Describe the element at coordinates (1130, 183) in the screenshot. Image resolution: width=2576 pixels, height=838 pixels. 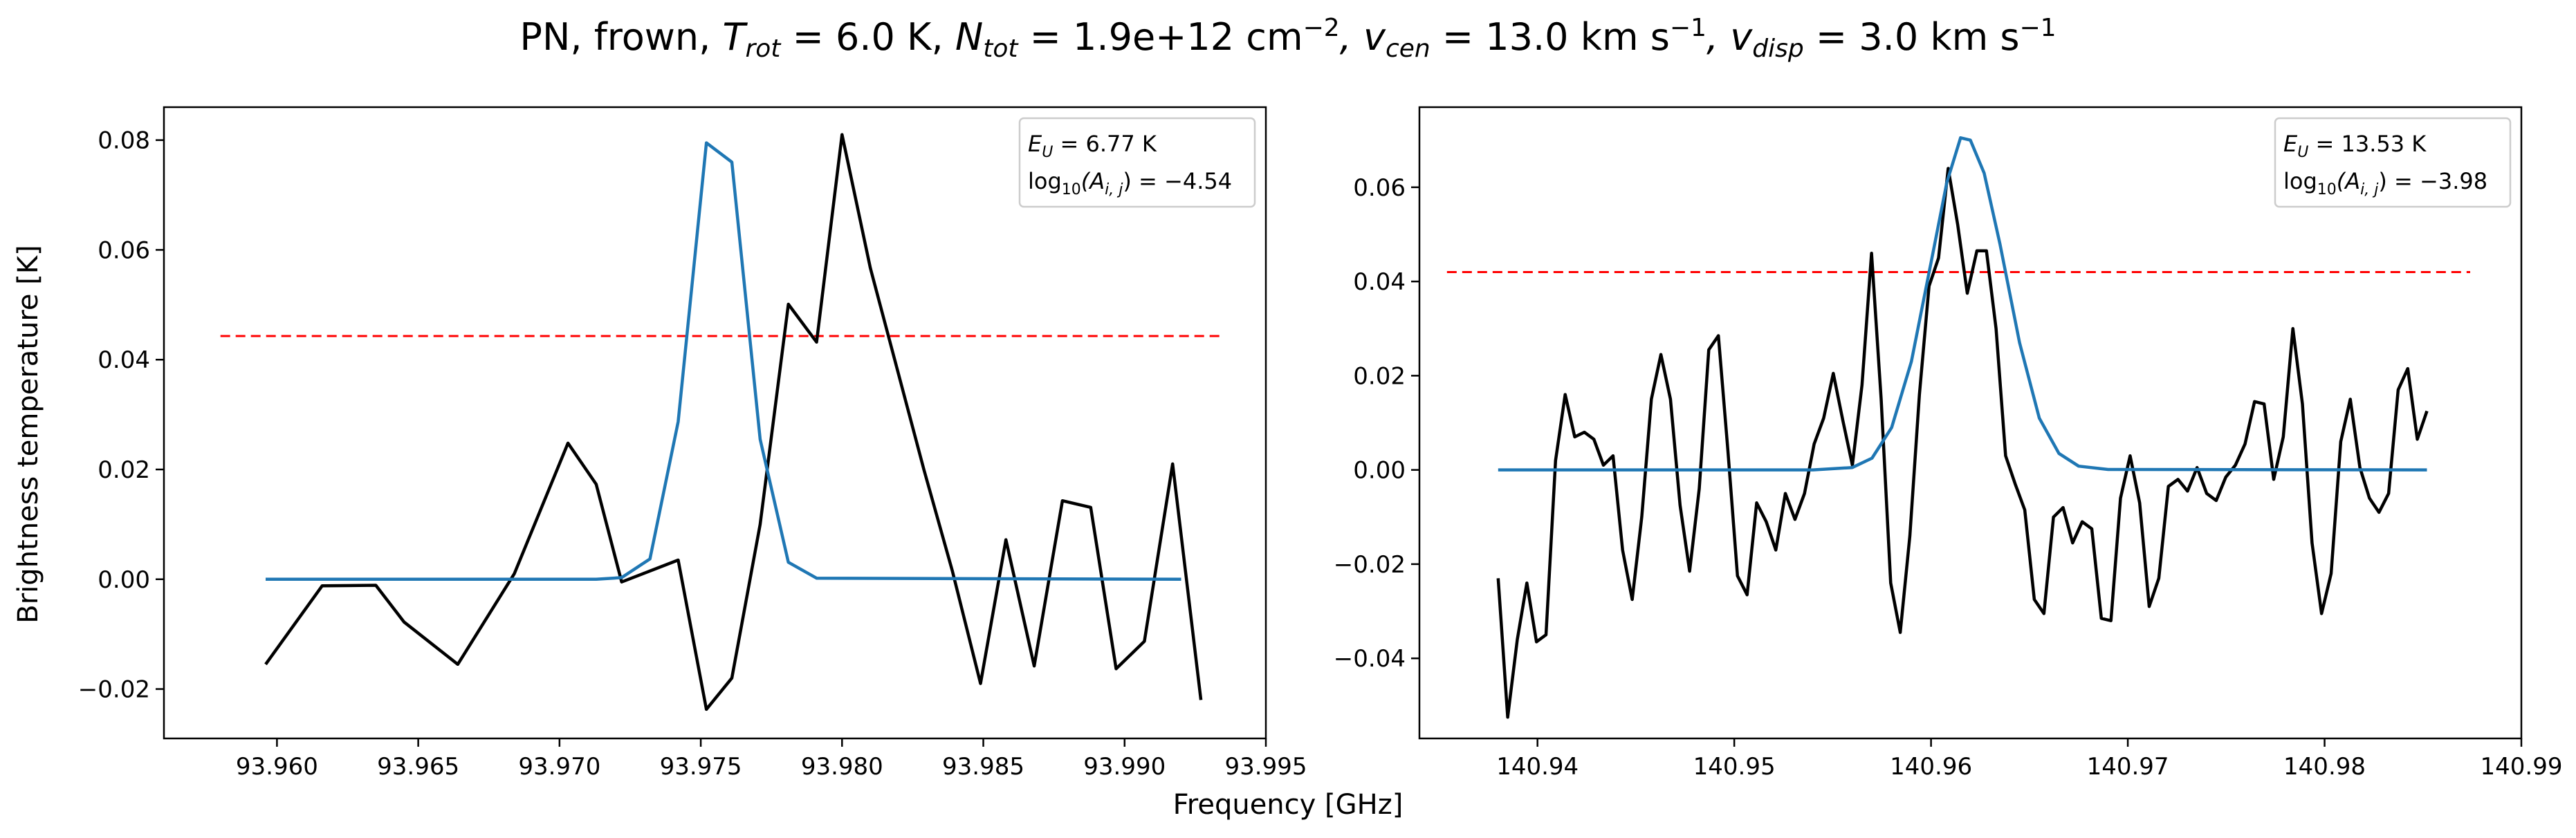
I see `legend-einstein-coefficient: log10(Ai, j) = −4.54` at that location.